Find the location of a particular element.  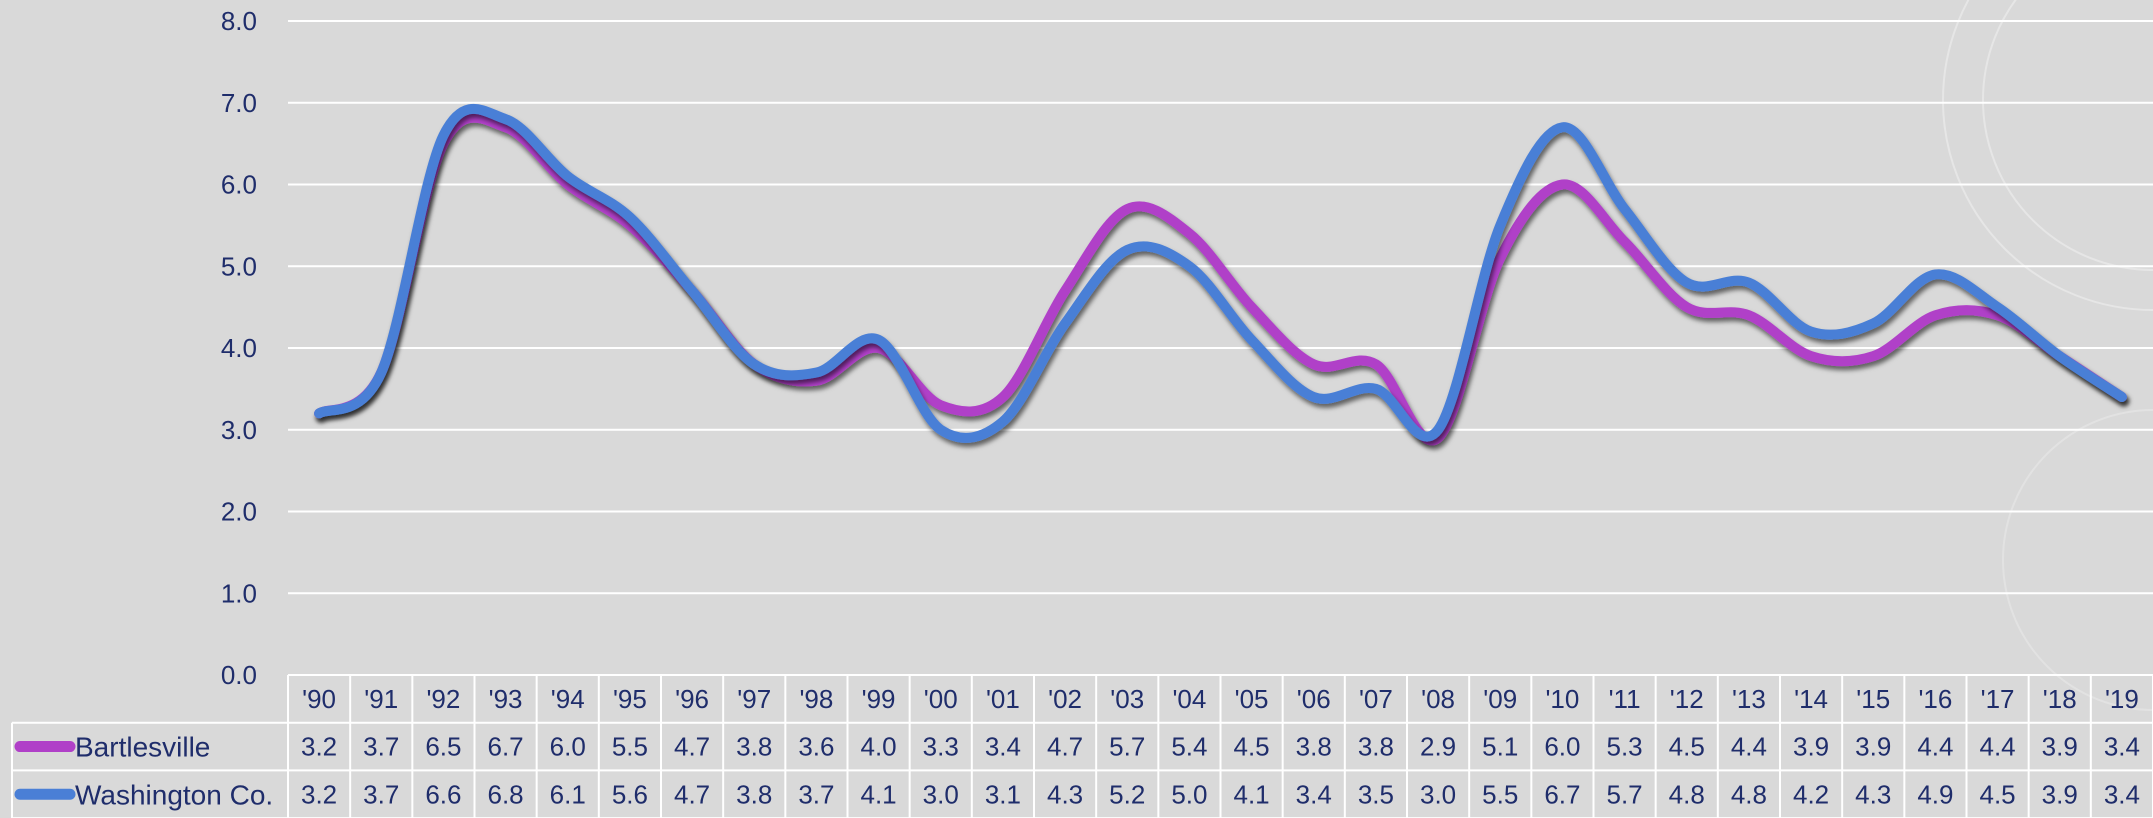

data-label: 6.6 is located at coordinates (443, 794).